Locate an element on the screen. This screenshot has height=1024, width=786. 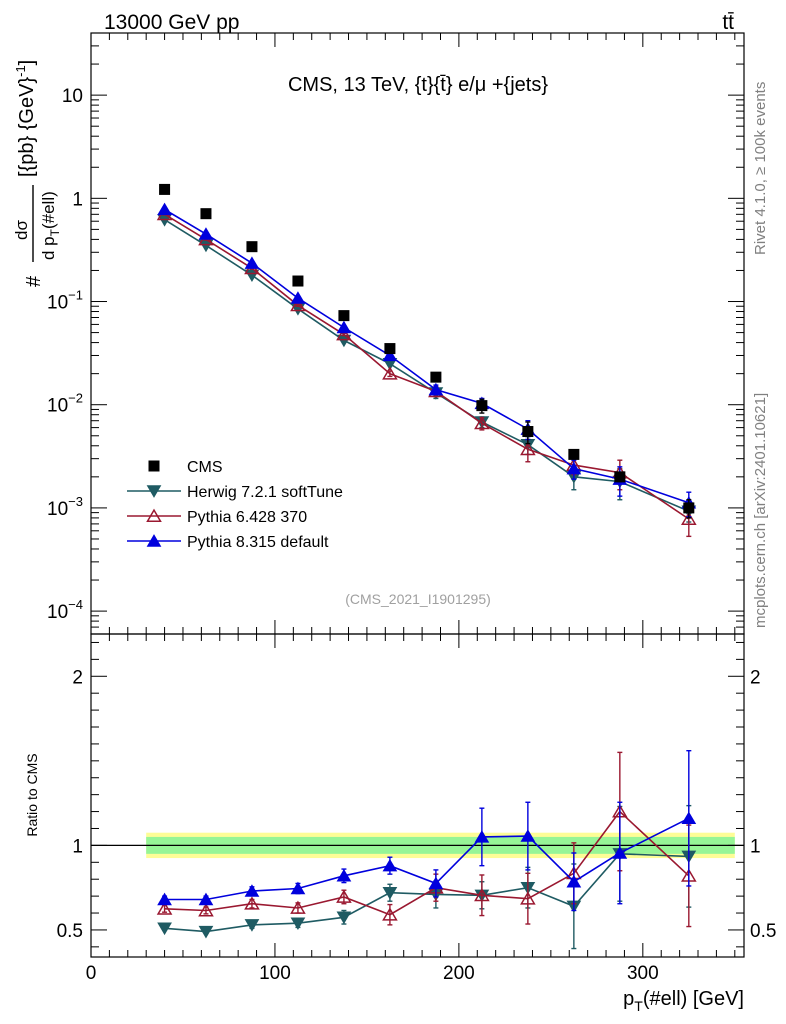
header-process: 13000 GeV pp is located at coordinates (171, 22).